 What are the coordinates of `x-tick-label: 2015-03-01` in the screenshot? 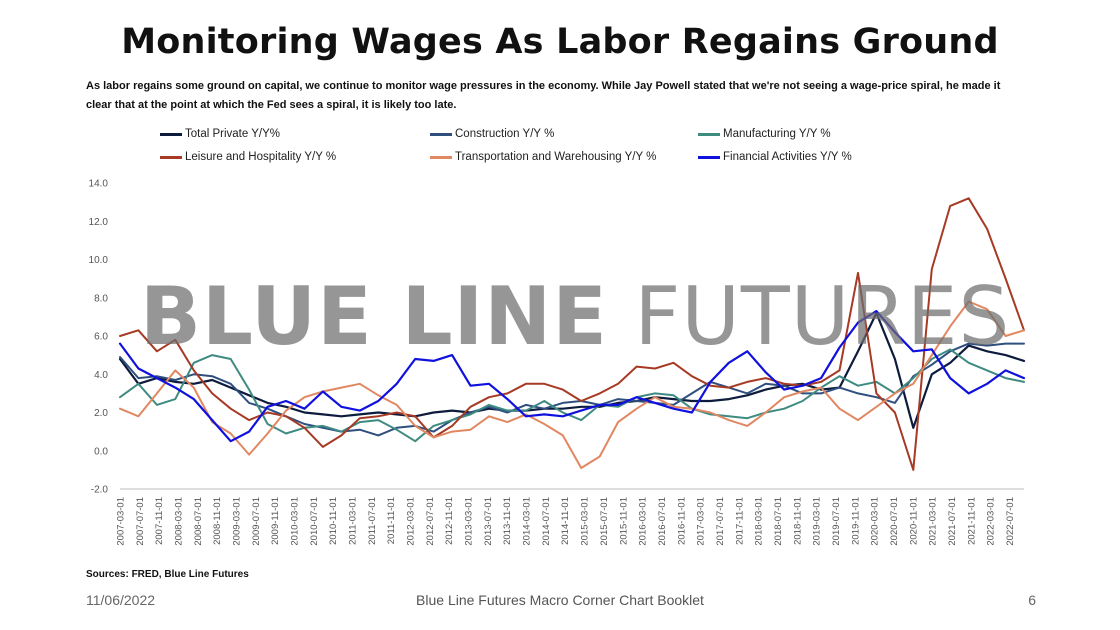 It's located at (585, 521).